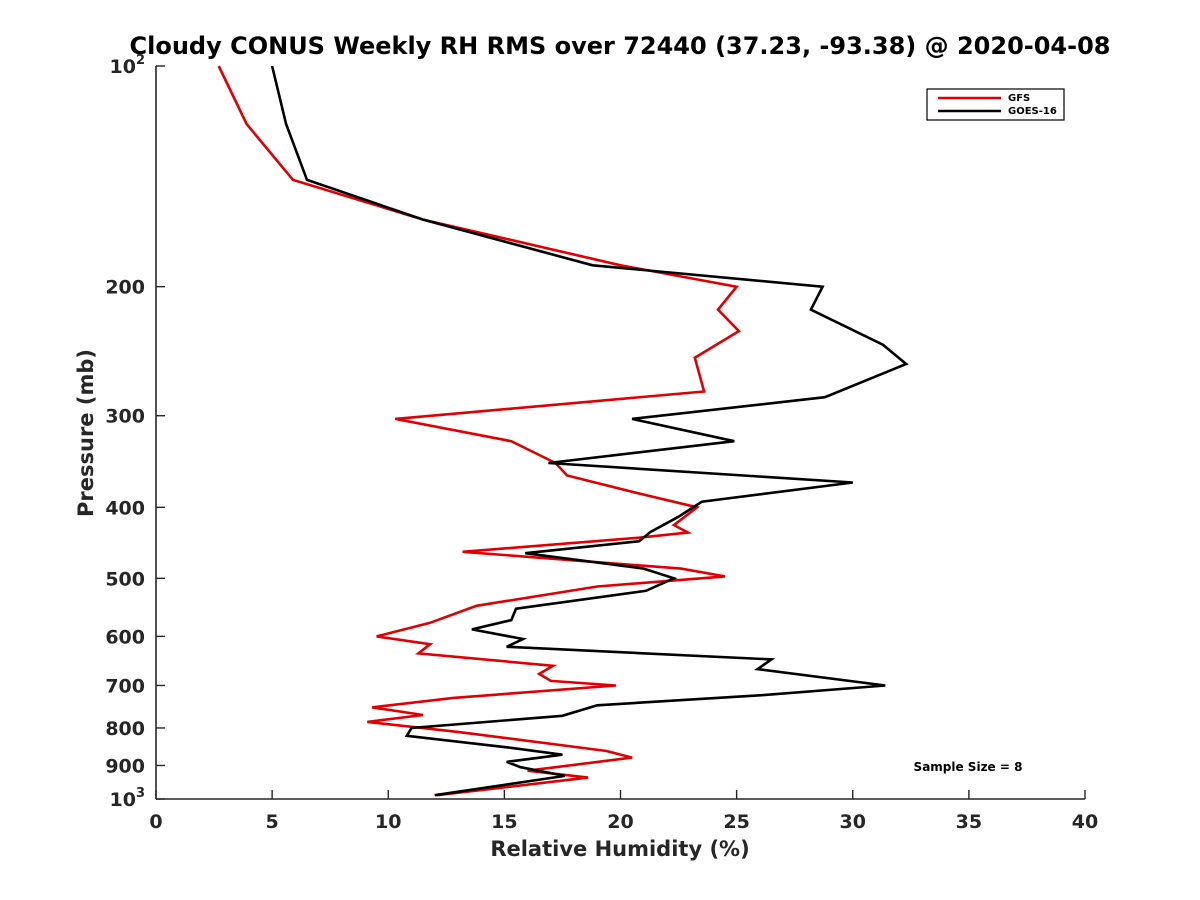  I want to click on y-tick-label: 10², so click(128, 65).